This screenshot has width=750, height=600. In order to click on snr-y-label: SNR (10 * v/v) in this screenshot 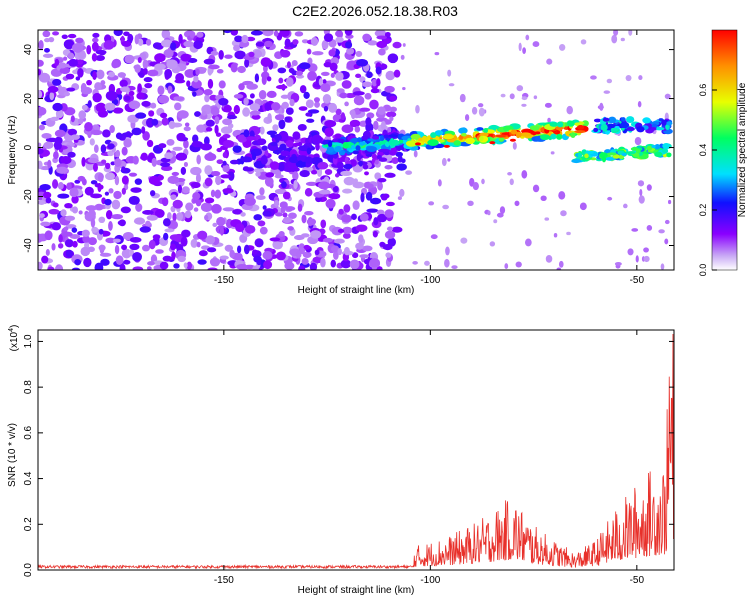, I will do `click(12, 455)`.